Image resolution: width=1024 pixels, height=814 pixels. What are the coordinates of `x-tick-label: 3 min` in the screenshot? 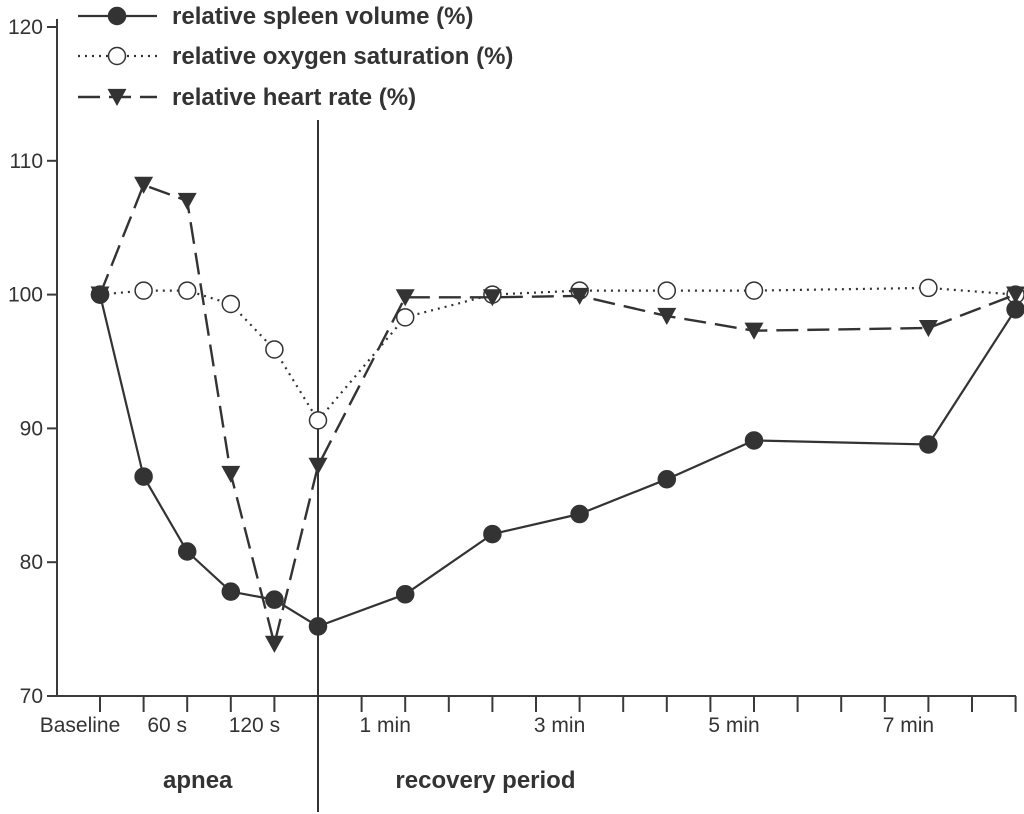 It's located at (559, 725).